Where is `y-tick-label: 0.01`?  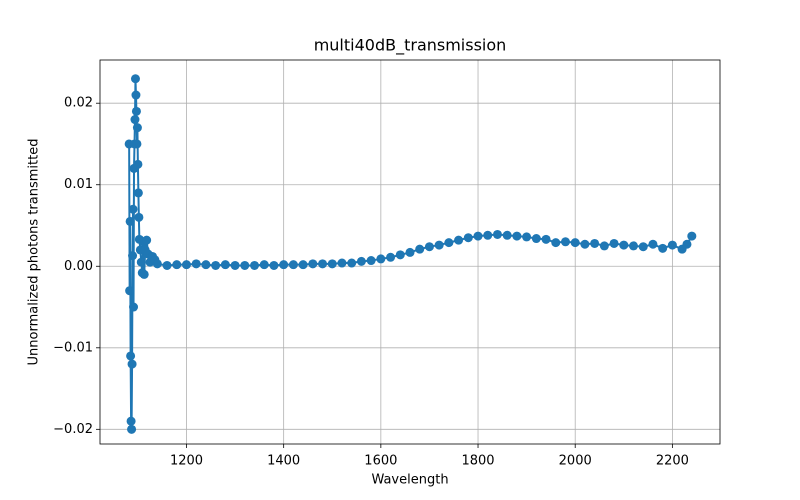 y-tick-label: 0.01 is located at coordinates (78, 184).